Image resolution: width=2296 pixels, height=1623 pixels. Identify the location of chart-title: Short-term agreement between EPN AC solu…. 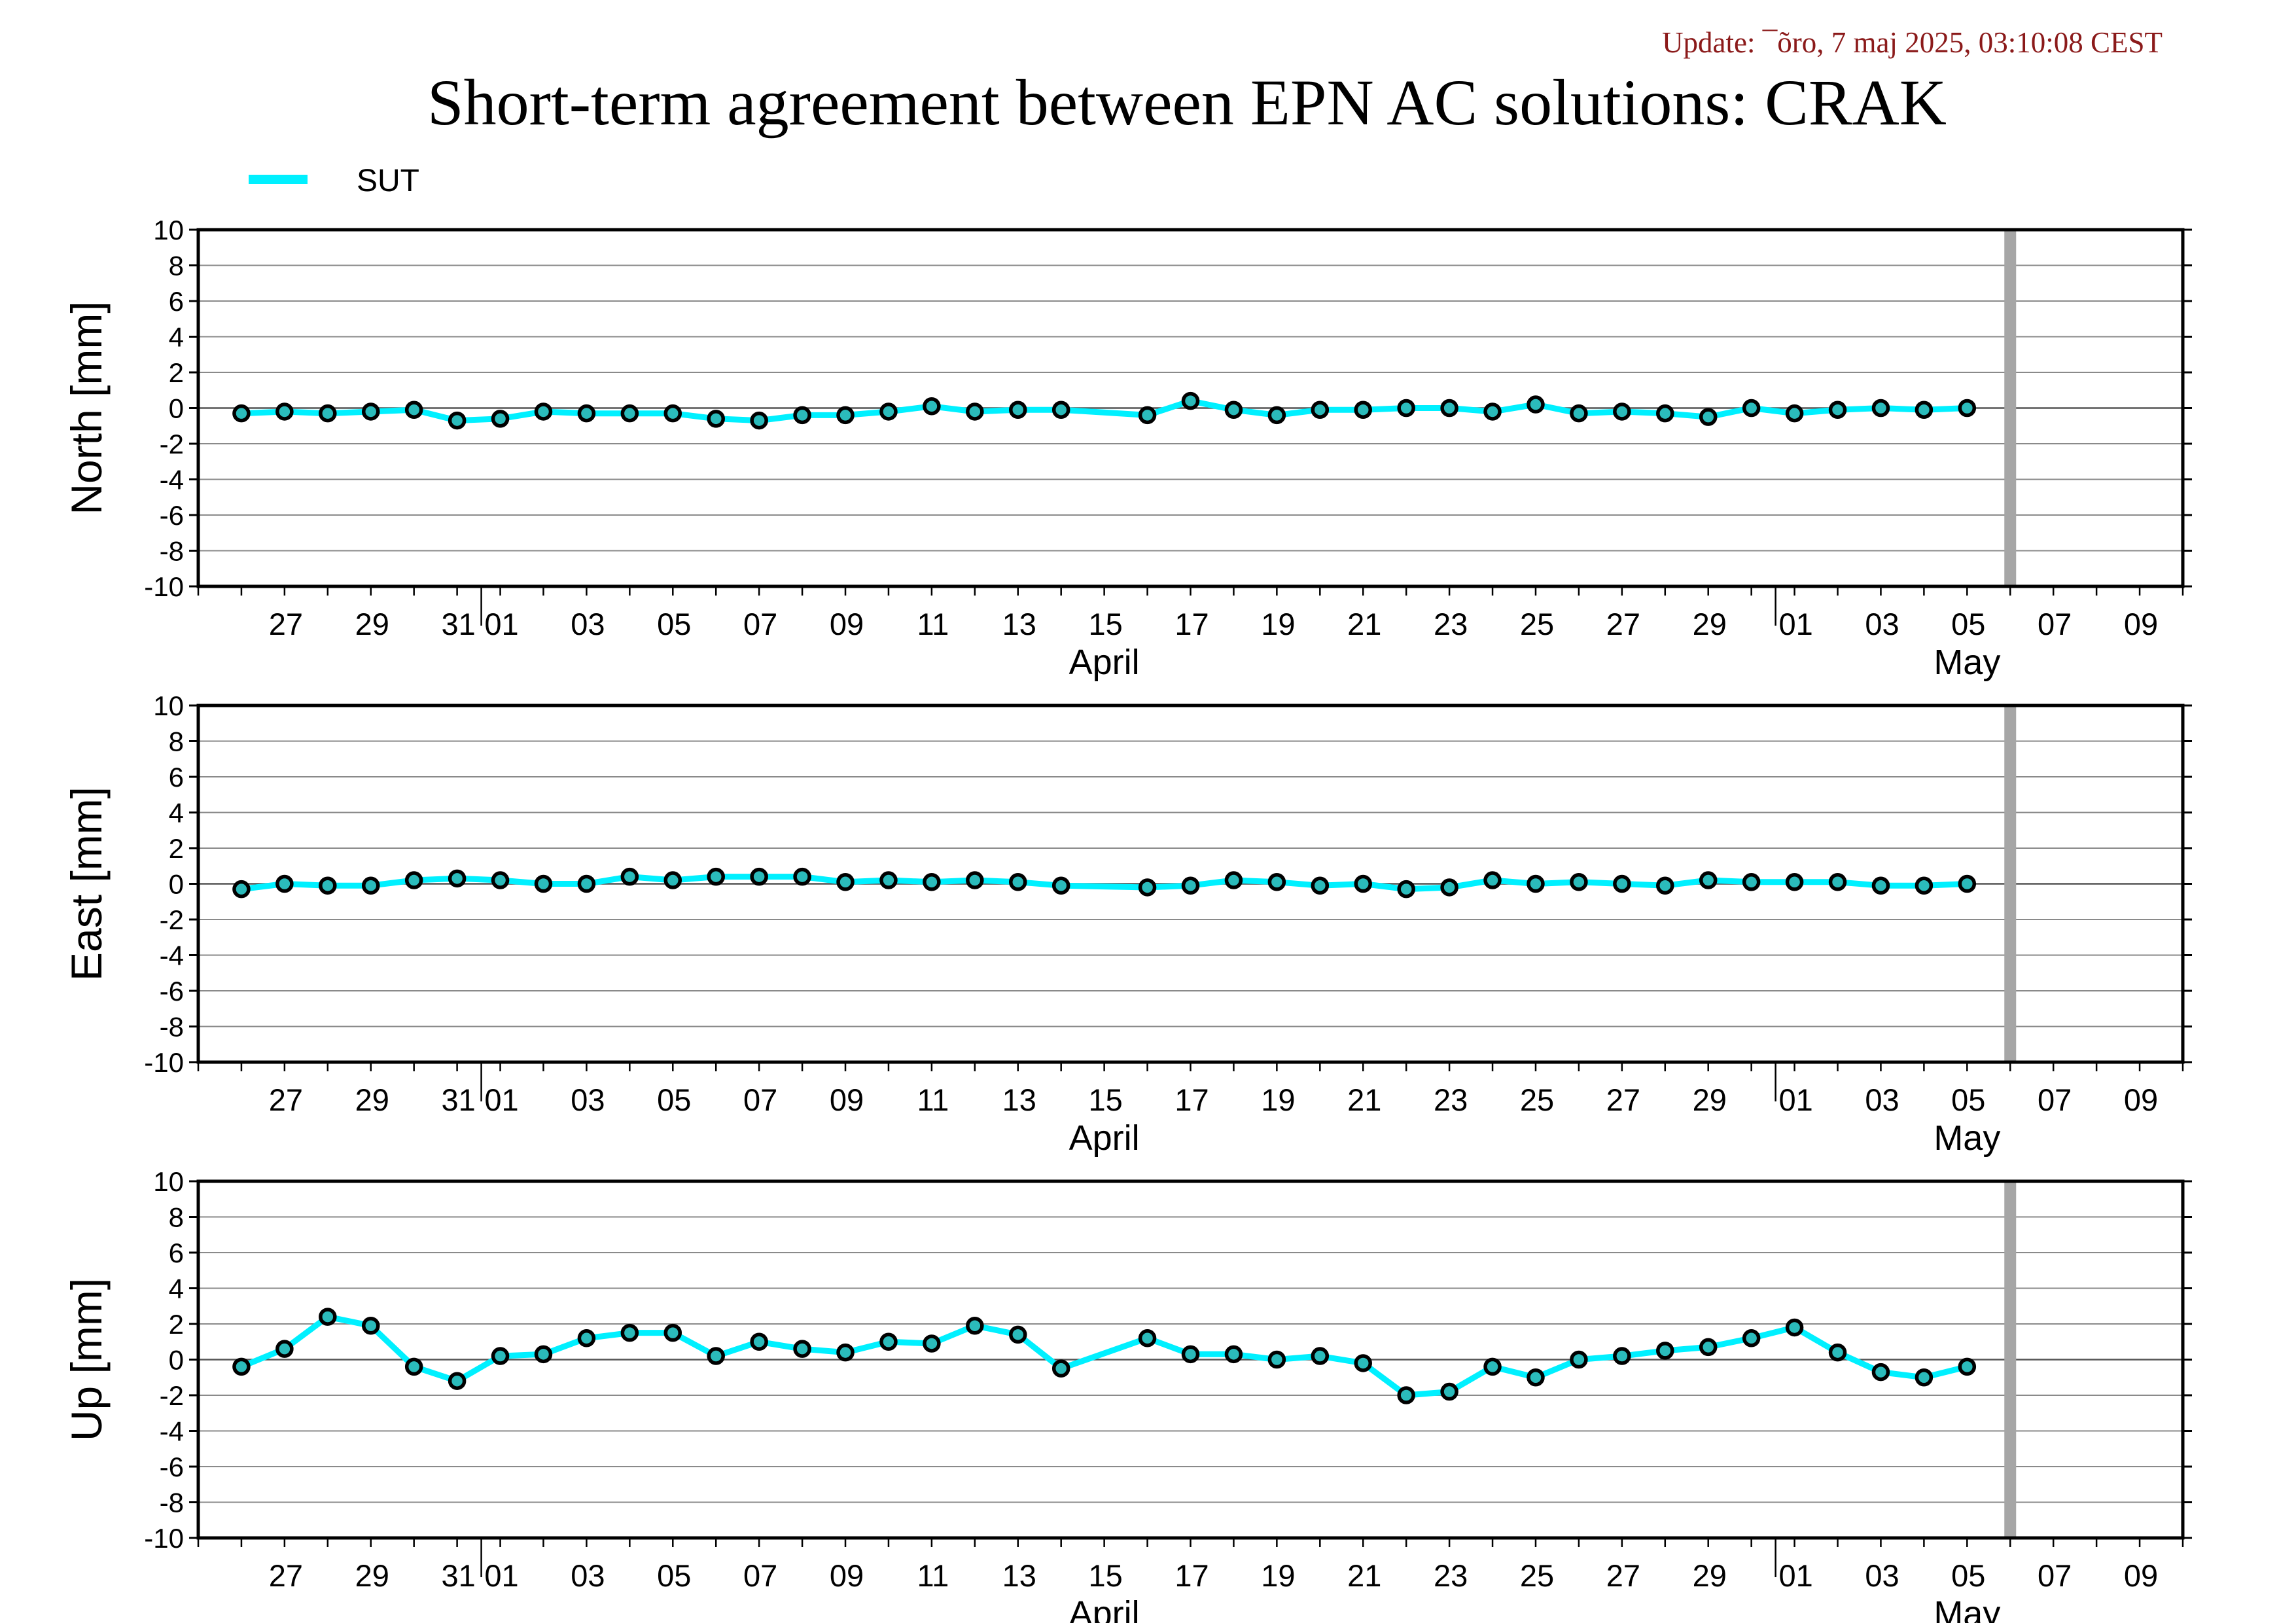
(1187, 102).